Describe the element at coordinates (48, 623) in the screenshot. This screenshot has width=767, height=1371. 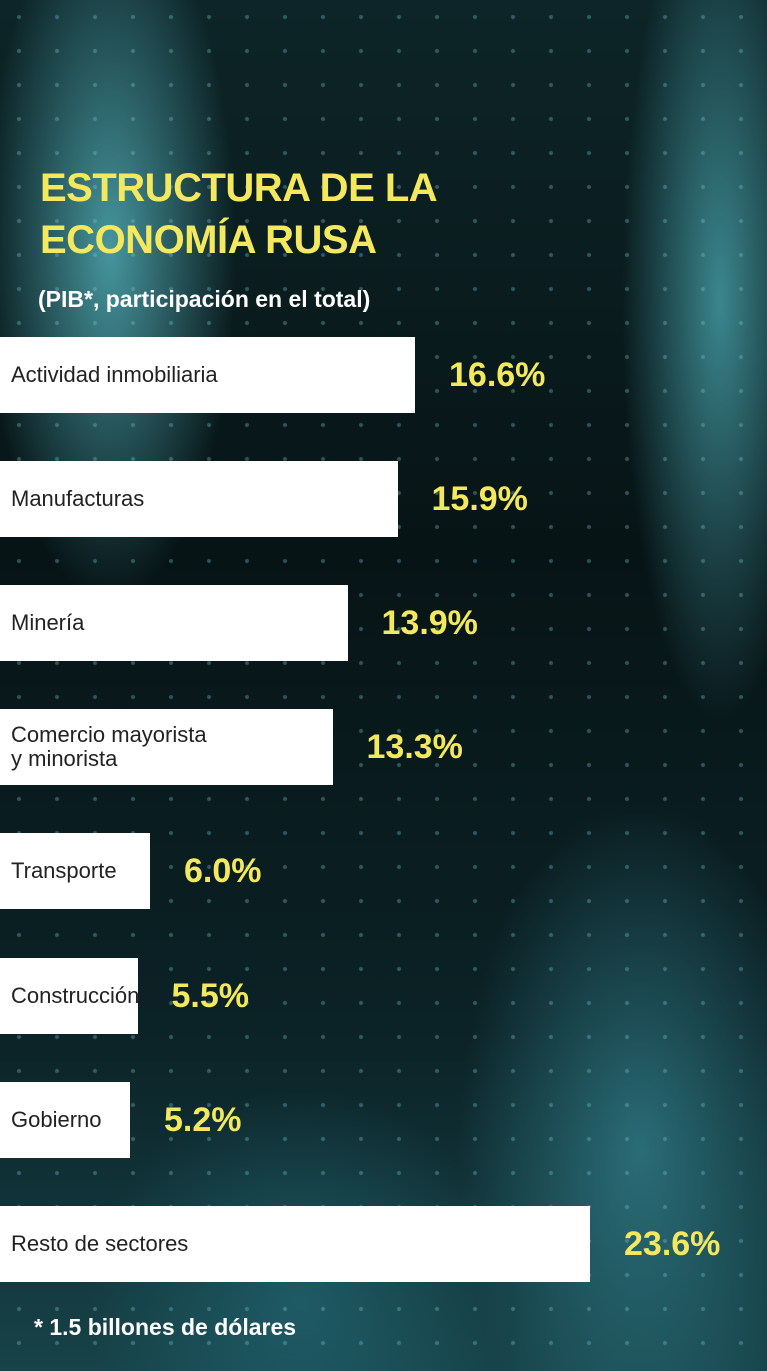
I see `category-label: Minería` at that location.